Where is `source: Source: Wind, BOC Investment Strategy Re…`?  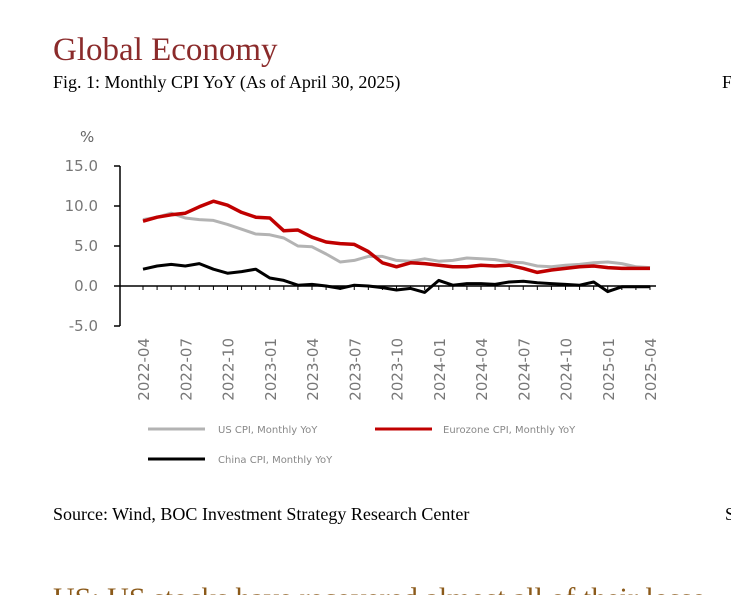 source: Source: Wind, BOC Investment Strategy Re… is located at coordinates (261, 514).